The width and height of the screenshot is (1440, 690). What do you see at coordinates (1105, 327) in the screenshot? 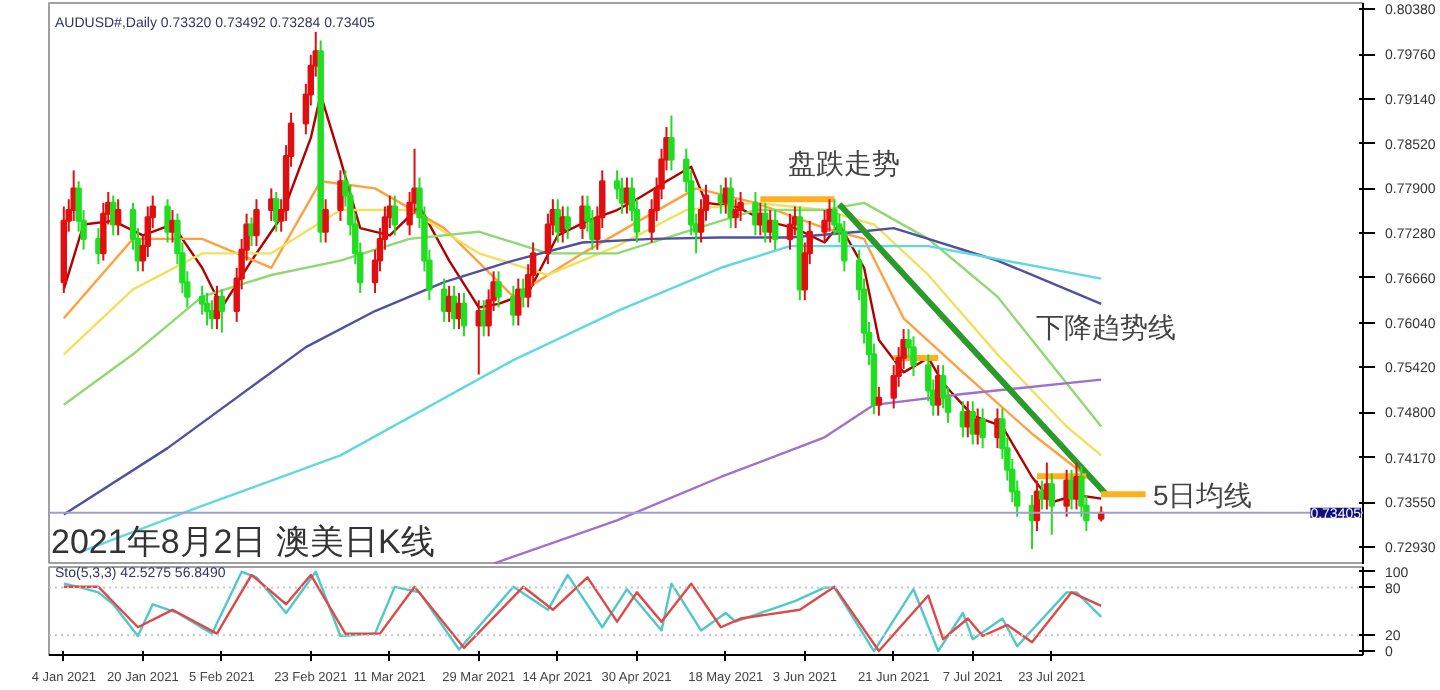
I see `annotation: 下降趋势线` at bounding box center [1105, 327].